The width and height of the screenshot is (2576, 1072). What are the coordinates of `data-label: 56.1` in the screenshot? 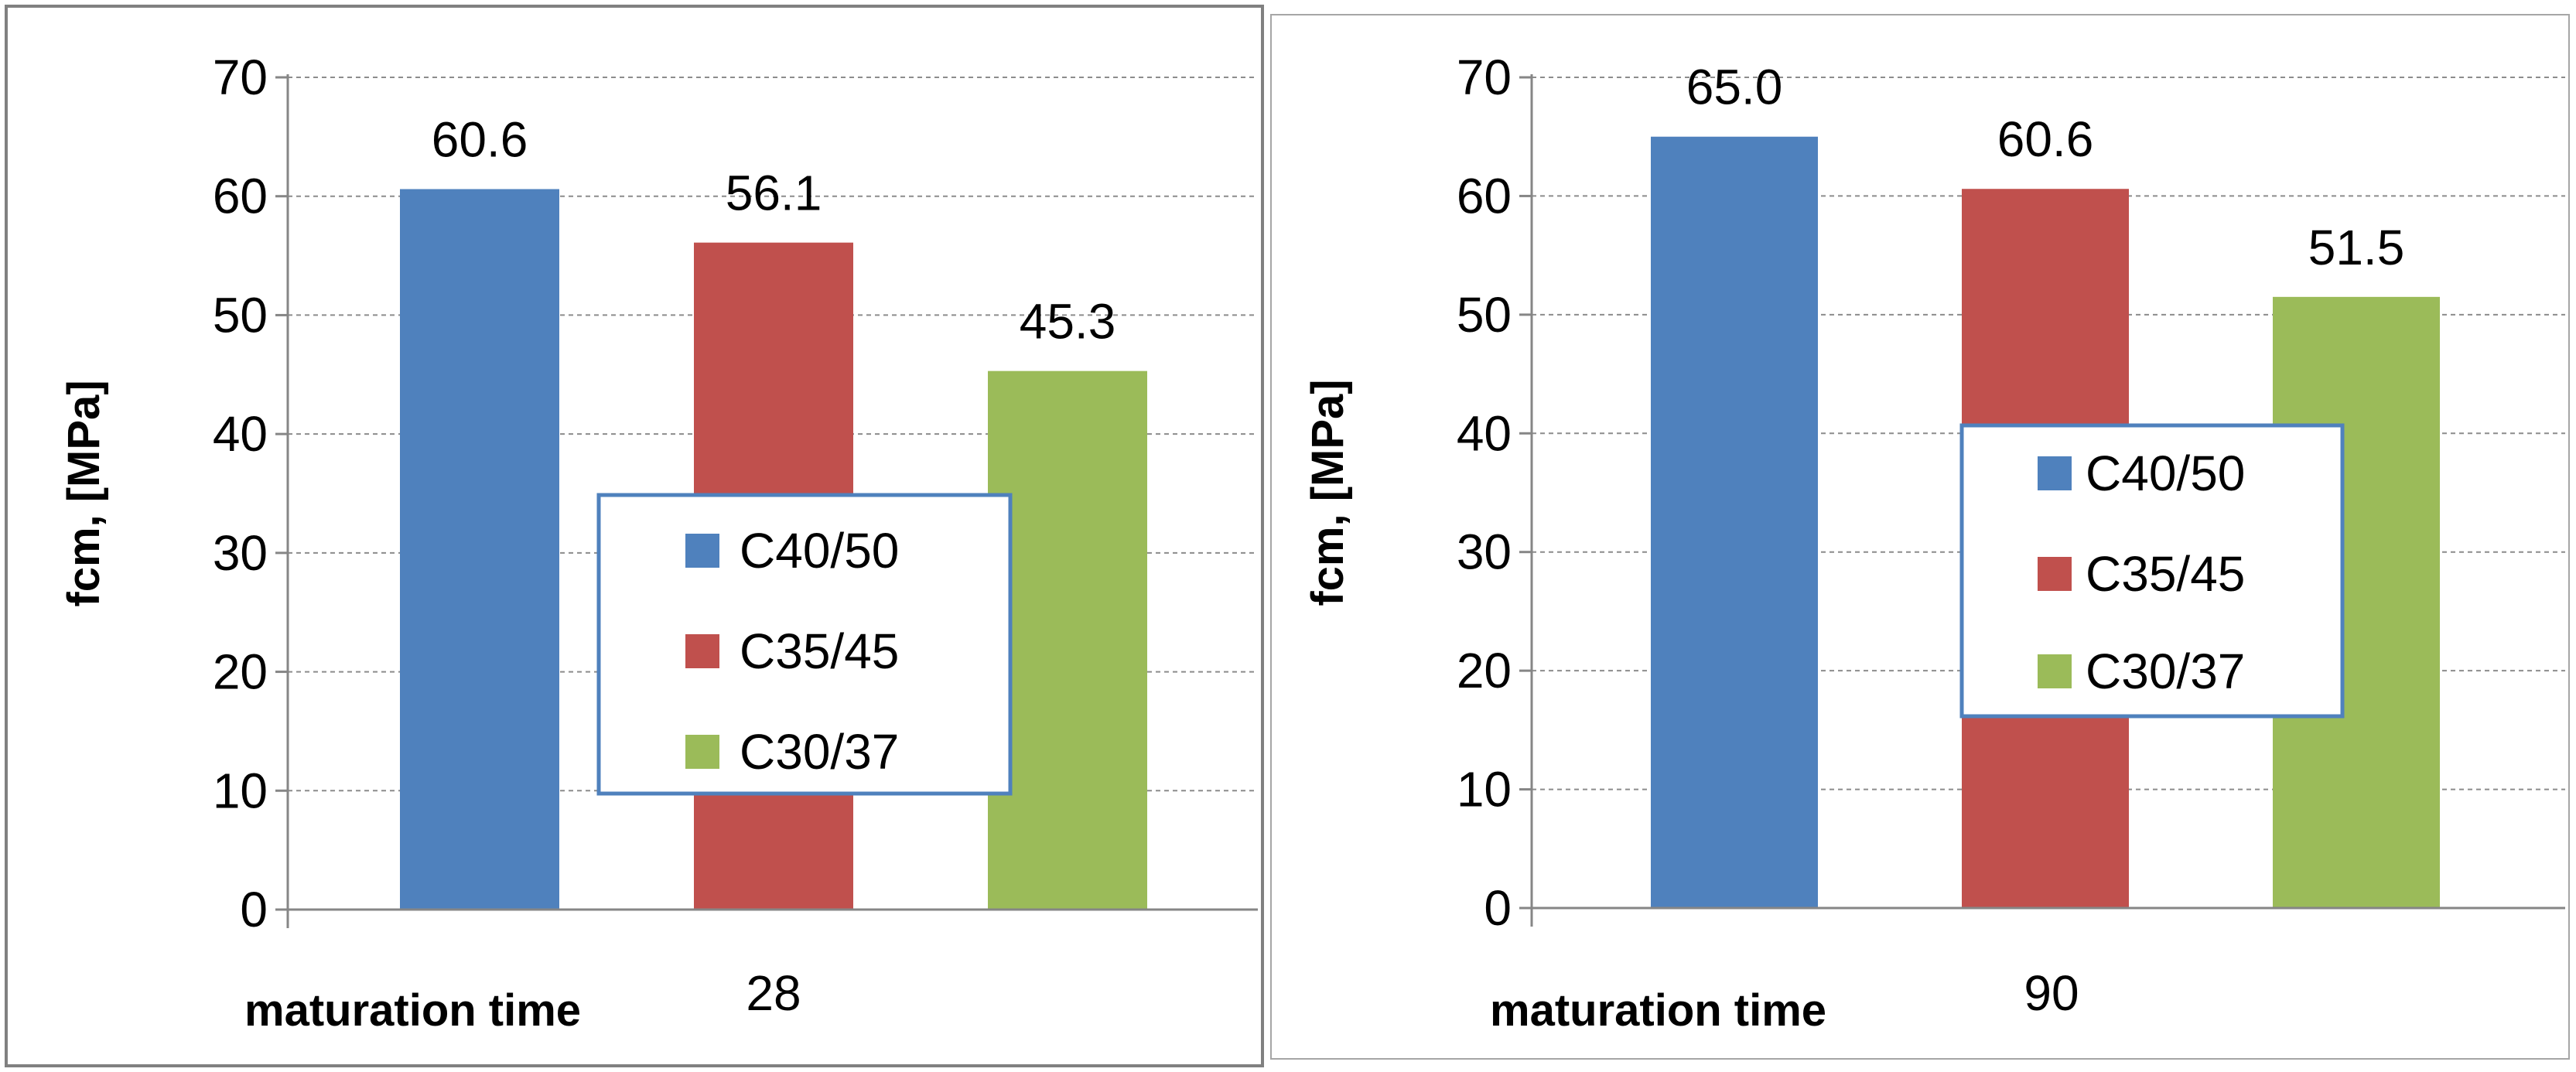 It's located at (774, 194).